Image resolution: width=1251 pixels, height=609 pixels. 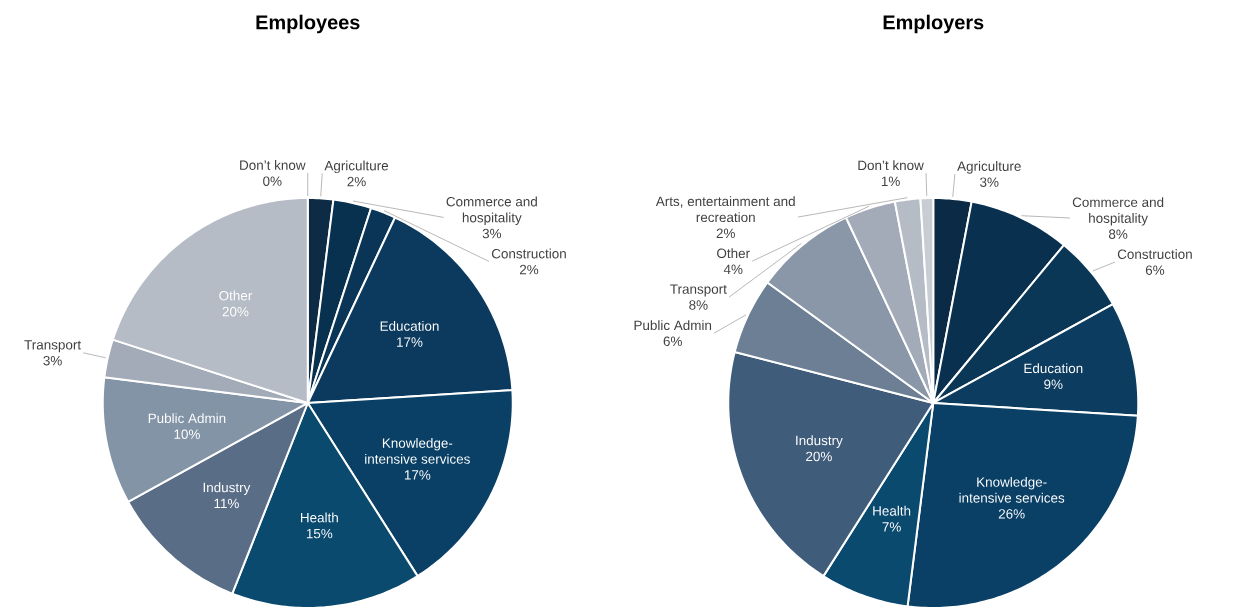 What do you see at coordinates (891, 165) in the screenshot?
I see `slice-label: Don’t know` at bounding box center [891, 165].